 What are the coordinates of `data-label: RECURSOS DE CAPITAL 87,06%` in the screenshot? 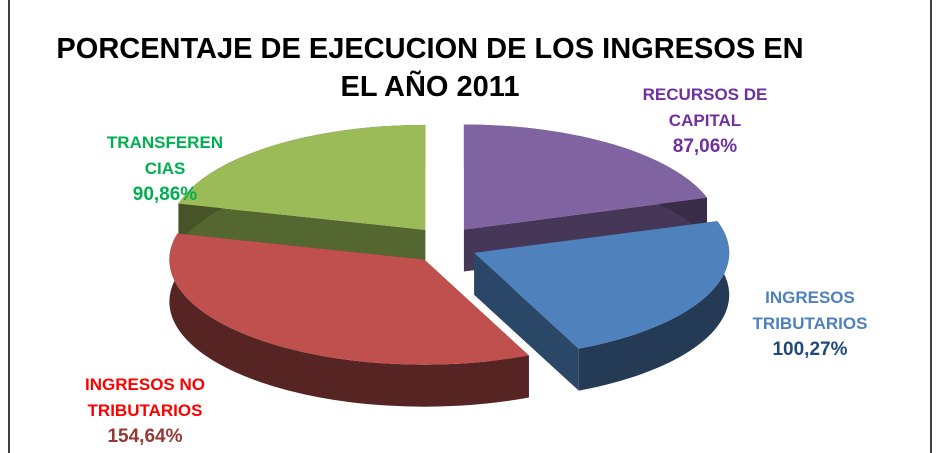 It's located at (705, 121).